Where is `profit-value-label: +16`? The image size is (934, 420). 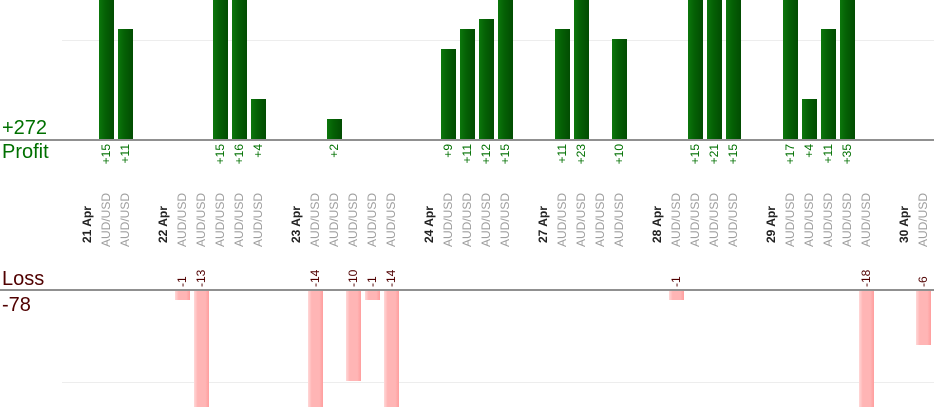
profit-value-label: +16 is located at coordinates (239, 154).